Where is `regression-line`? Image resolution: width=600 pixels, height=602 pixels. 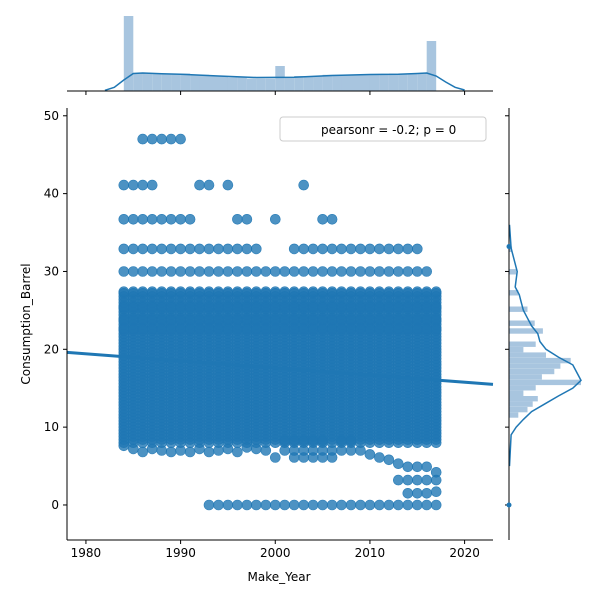
regression-line is located at coordinates (280, 368).